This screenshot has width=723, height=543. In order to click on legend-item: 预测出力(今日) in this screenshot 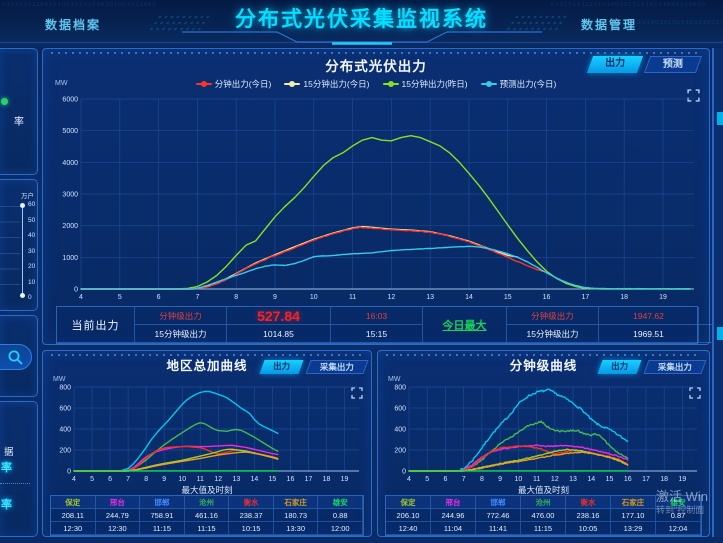, I will do `click(518, 84)`.